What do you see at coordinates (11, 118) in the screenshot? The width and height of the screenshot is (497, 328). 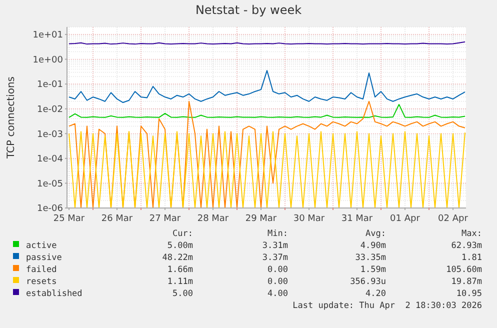 I see `y-axis-title: TCP connections` at bounding box center [11, 118].